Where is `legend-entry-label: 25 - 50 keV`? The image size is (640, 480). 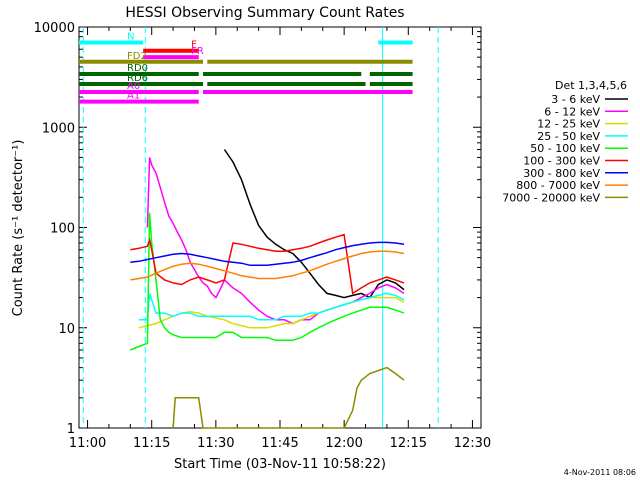
legend-entry-label: 25 - 50 keV is located at coordinates (568, 136).